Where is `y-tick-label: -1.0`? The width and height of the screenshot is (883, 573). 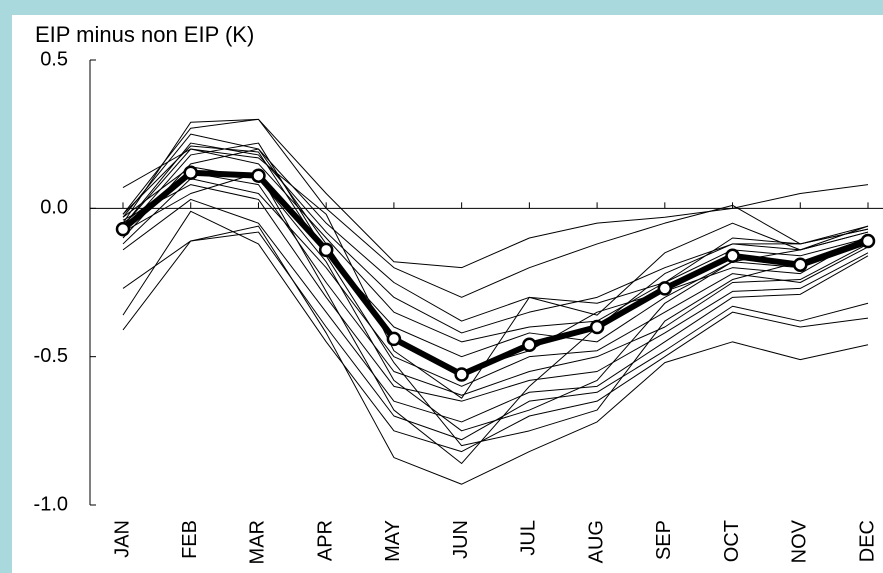 y-tick-label: -1.0 is located at coordinates (51, 504).